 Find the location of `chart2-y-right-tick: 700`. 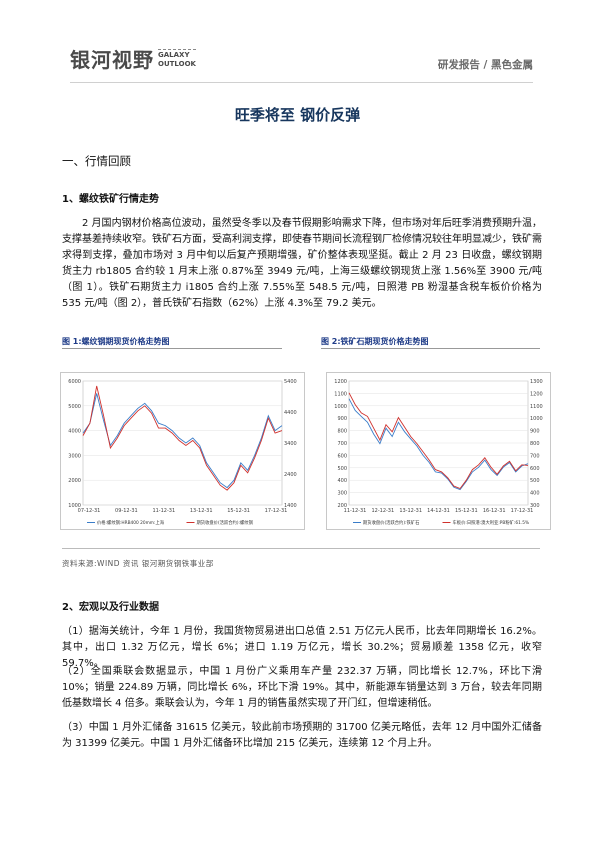

chart2-y-right-tick: 700 is located at coordinates (535, 456).